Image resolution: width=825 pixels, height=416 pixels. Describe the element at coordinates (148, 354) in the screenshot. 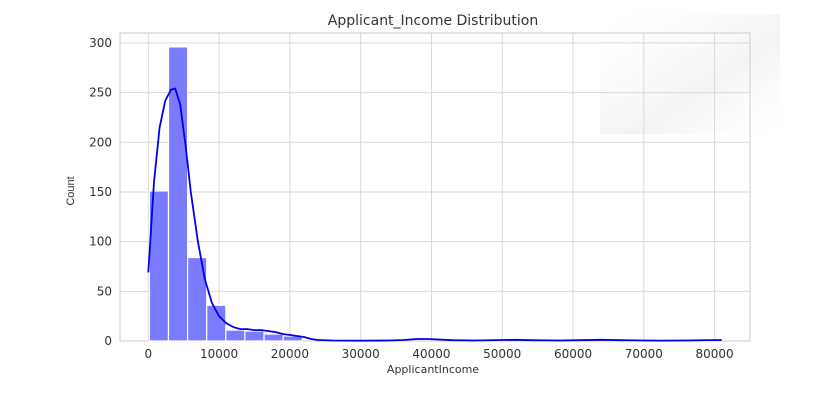

I see `x-tick-label-0: 0` at that location.